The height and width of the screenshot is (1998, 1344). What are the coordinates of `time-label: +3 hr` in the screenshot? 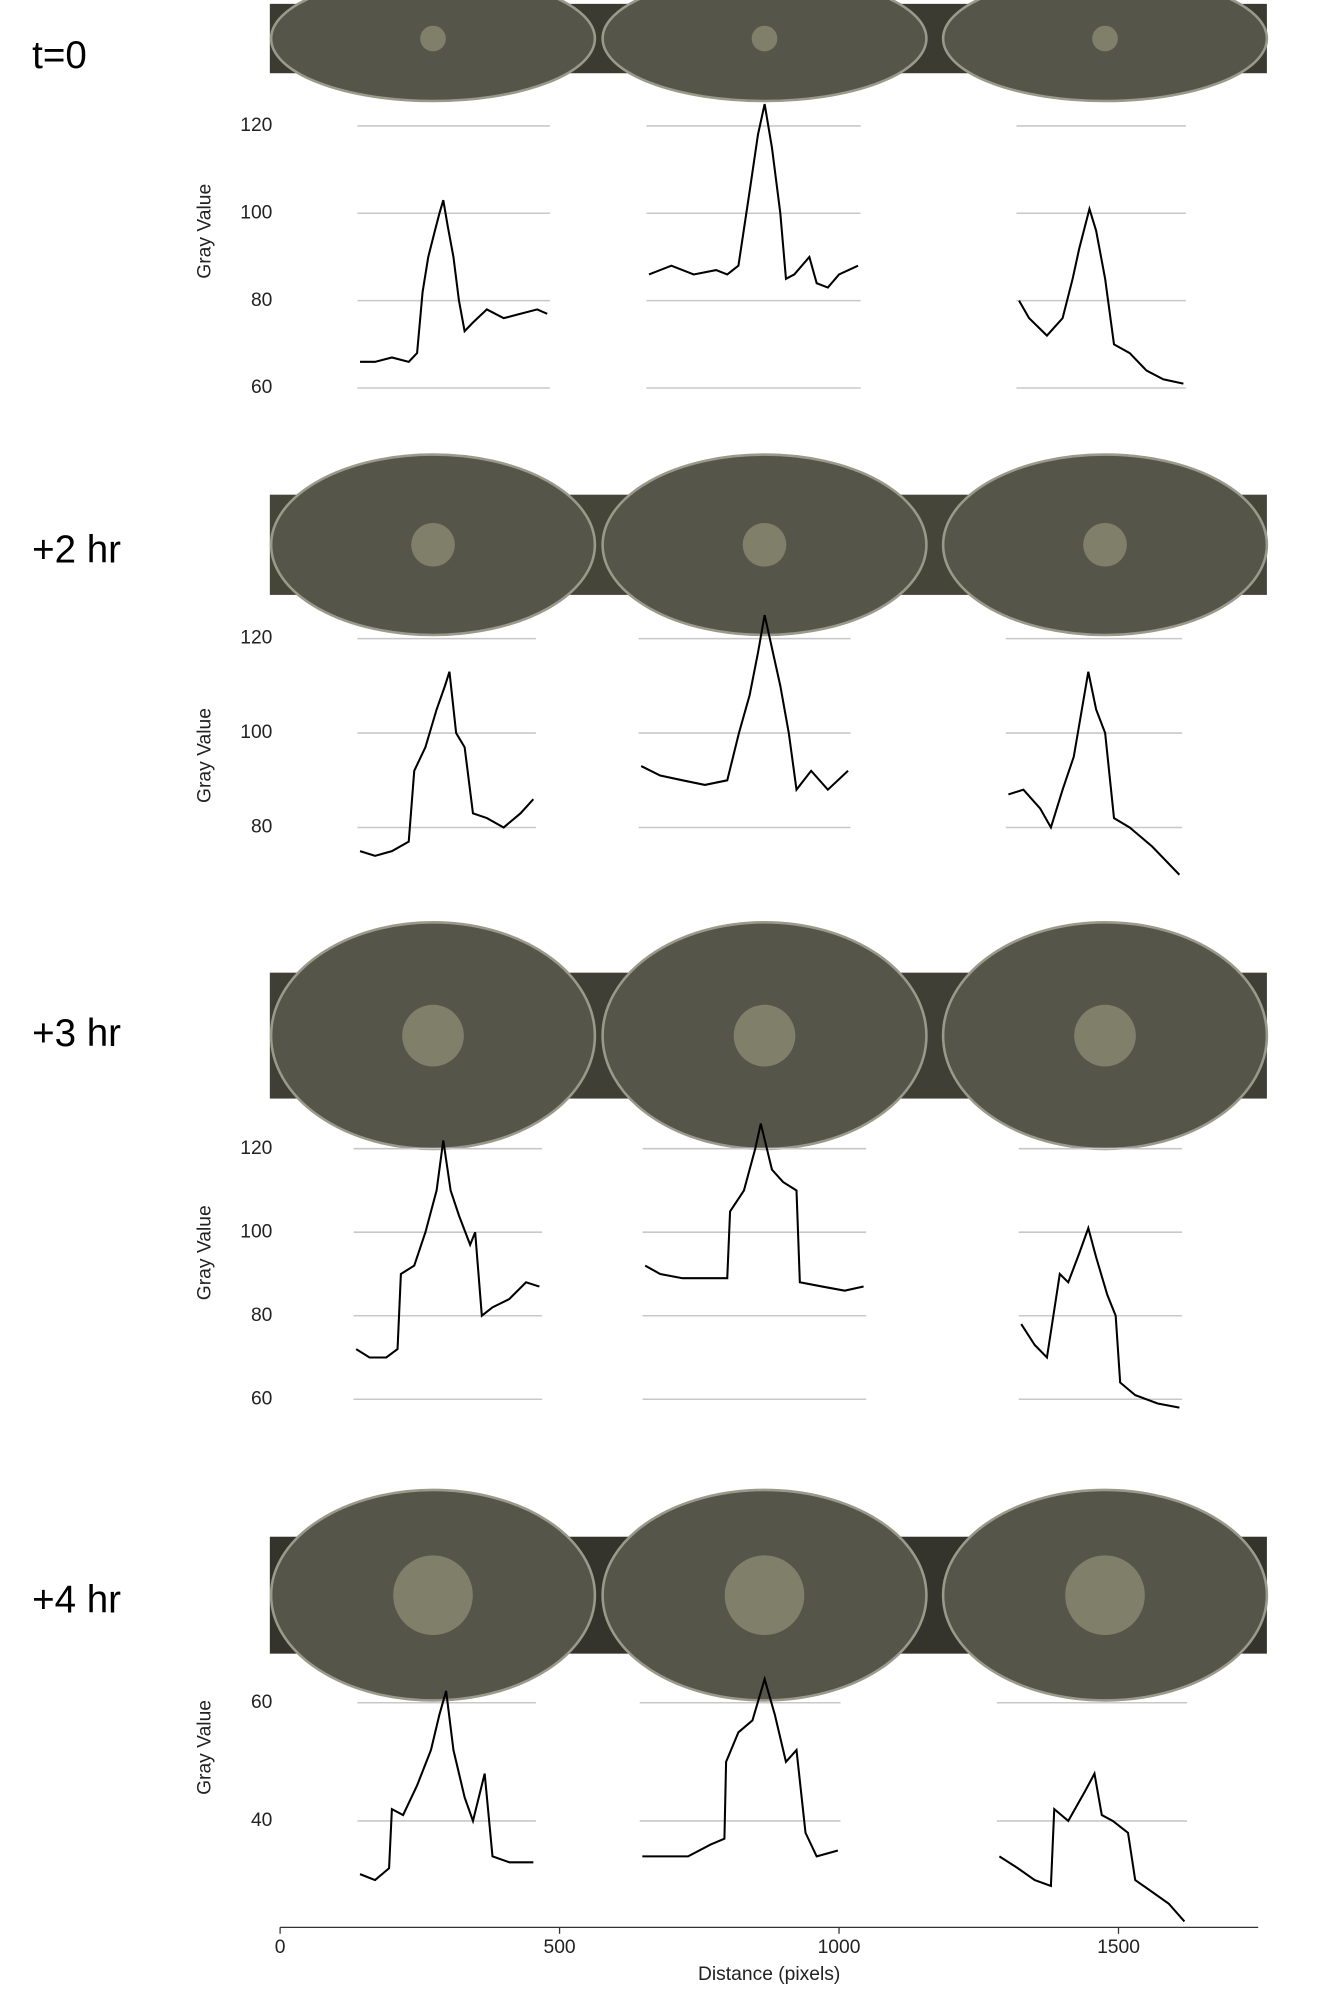 It's located at (76, 1033).